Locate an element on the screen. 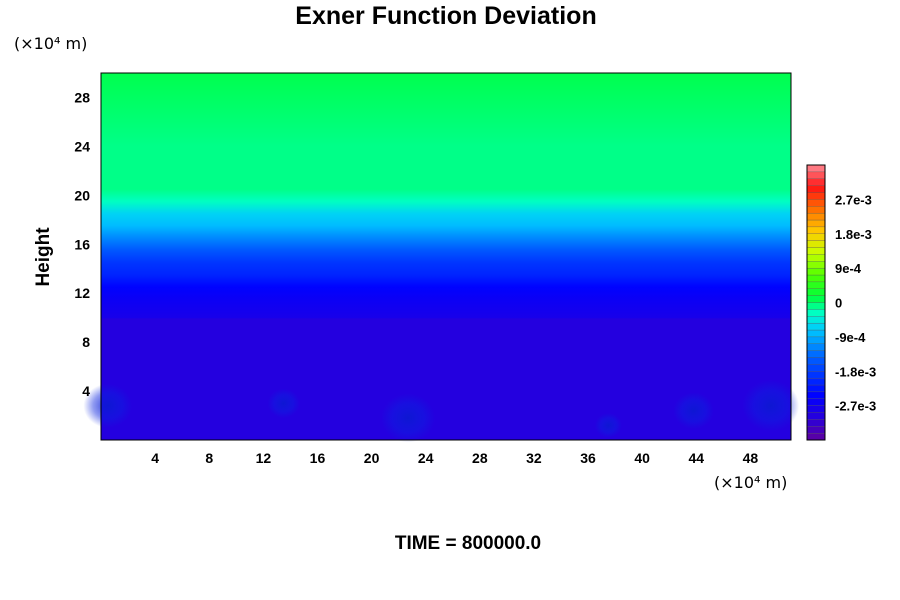 This screenshot has height=600, width=900. x-tick-label: 36 is located at coordinates (588, 458).